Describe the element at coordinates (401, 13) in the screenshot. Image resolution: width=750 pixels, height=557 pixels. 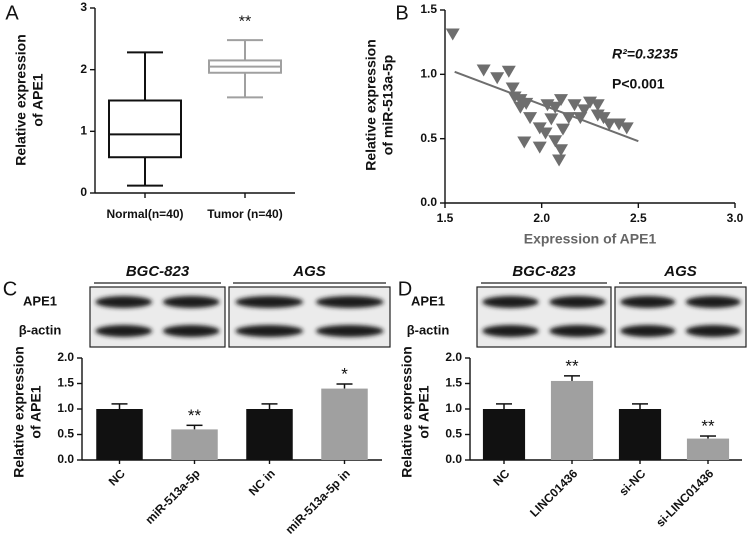
I see `panel-letter: B` at that location.